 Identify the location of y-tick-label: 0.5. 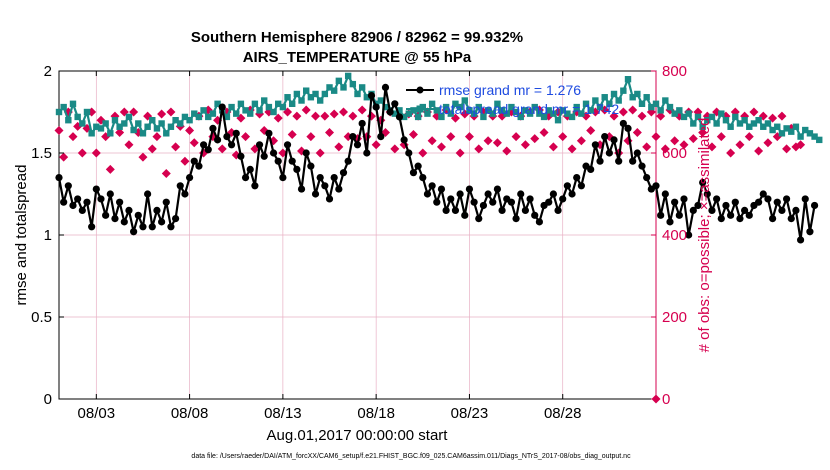
(41, 317).